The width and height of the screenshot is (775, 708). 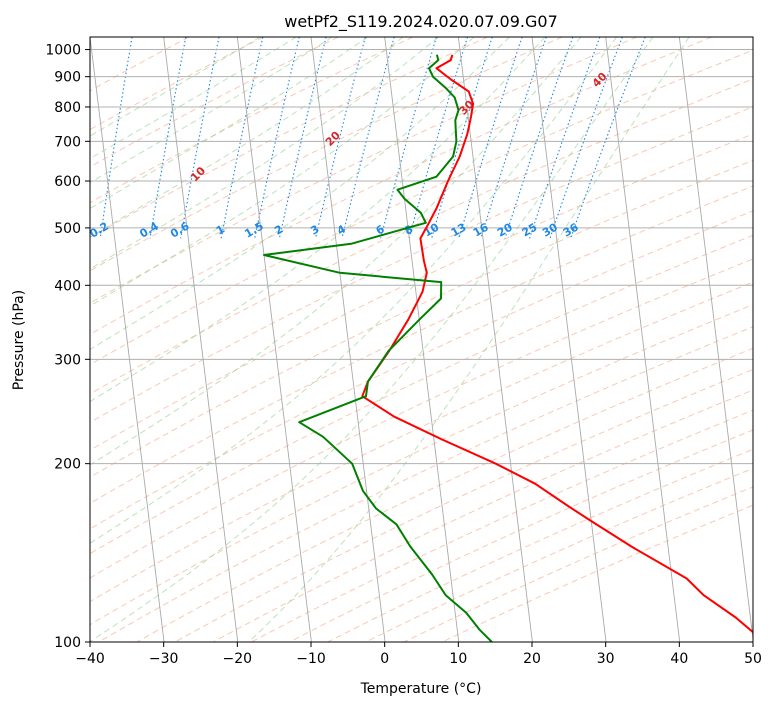 I want to click on x-tick-label: 10, so click(x=458, y=659).